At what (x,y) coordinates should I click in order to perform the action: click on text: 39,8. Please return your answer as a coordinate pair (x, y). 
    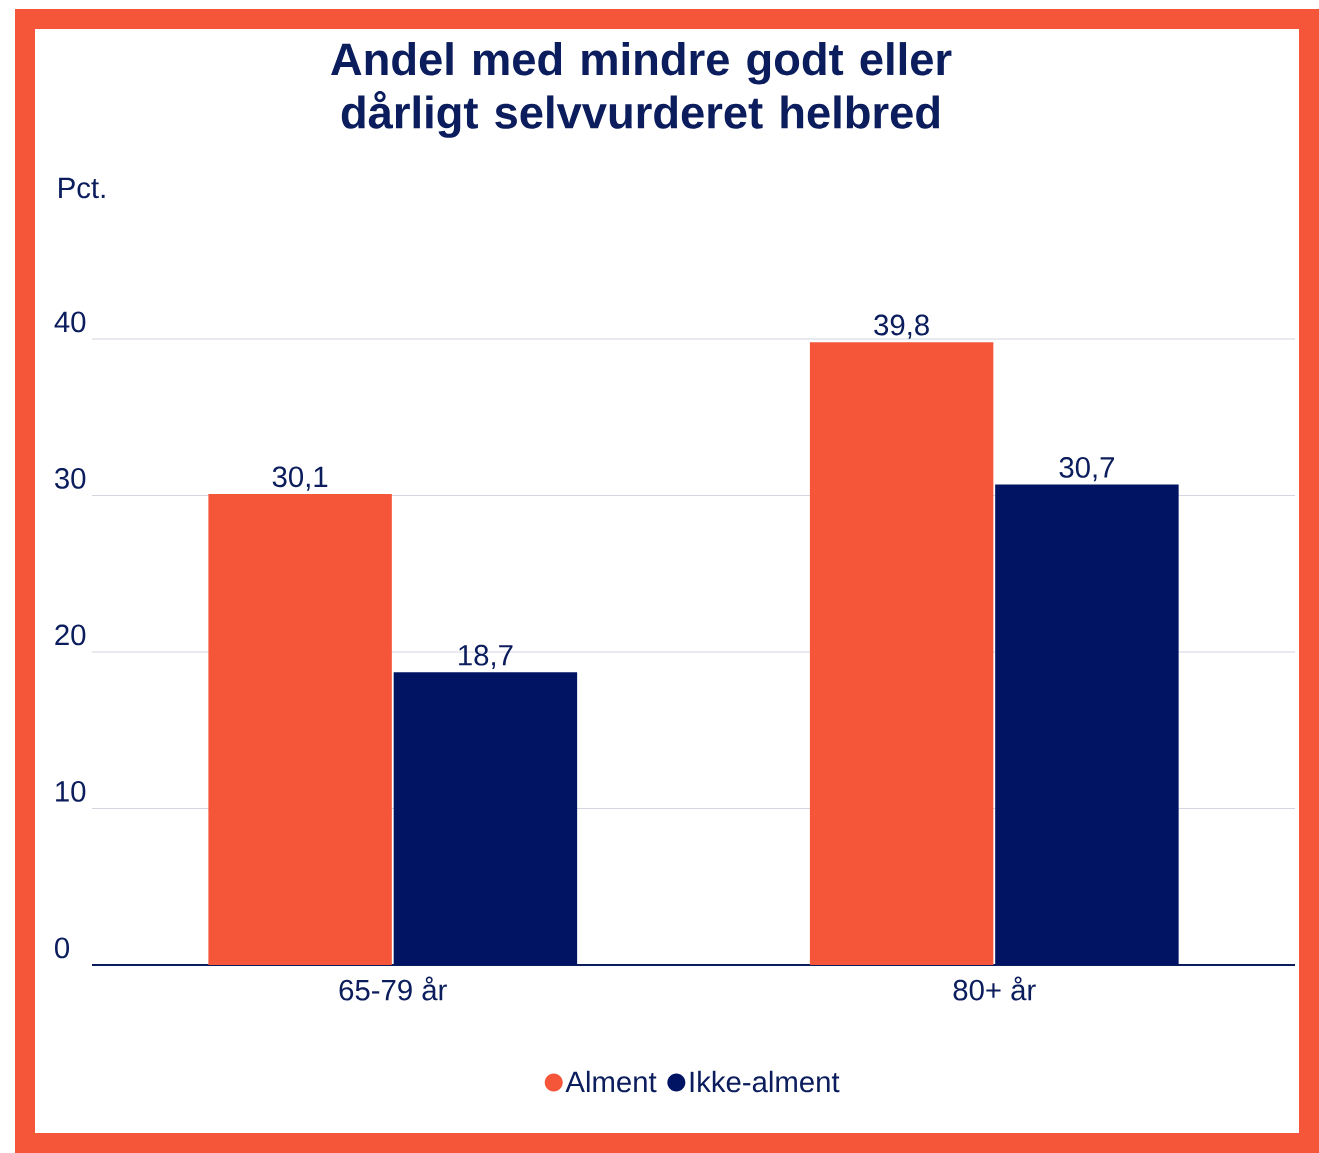
    Looking at the image, I should click on (901, 326).